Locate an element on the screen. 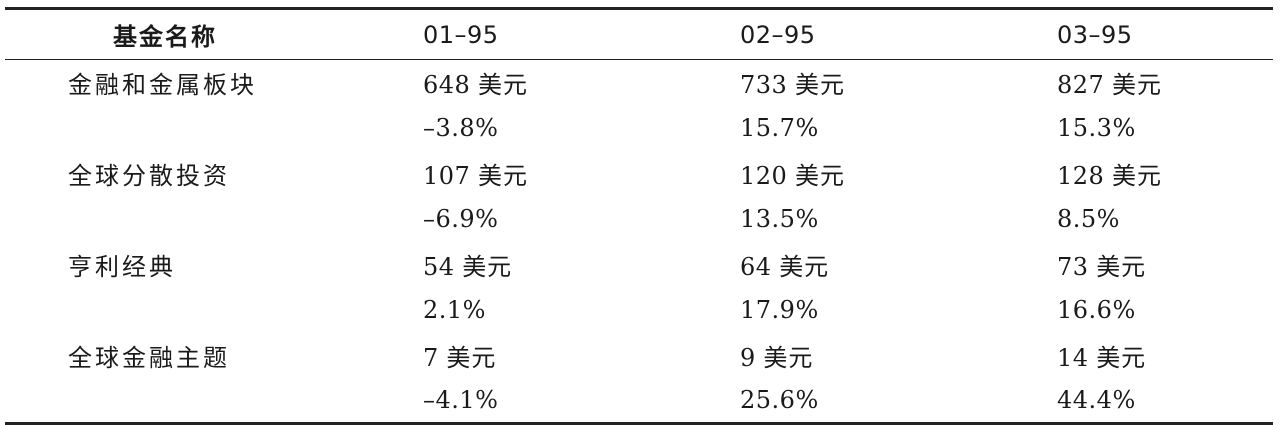 Image resolution: width=1280 pixels, height=425 pixels. table-header: 基金名称 01–95 02–95 03–95 is located at coordinates (639, 33).